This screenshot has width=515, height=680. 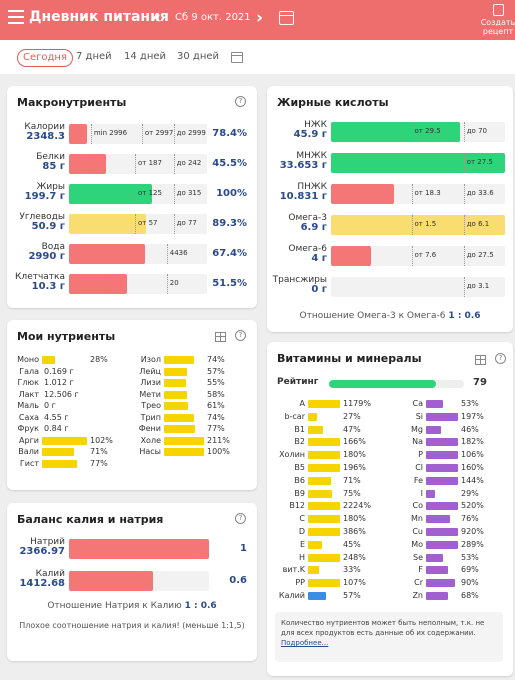 I want to click on macro-marker: от 187, so click(x=148, y=164).